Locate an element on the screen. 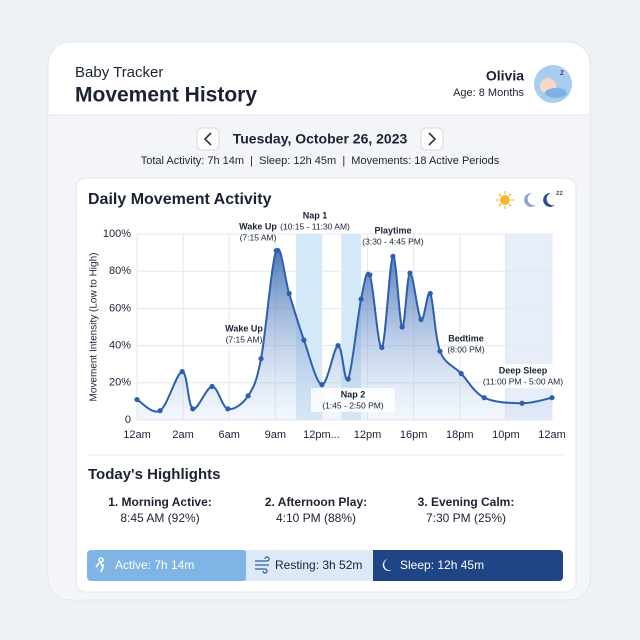 Image resolution: width=640 pixels, height=640 pixels. active-segment is located at coordinates (167, 565).